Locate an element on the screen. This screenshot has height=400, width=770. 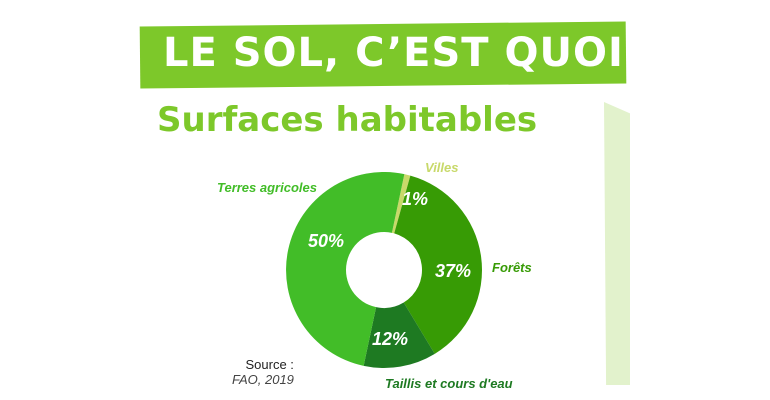
chart-subtitle: Surfaces habitables is located at coordinates (347, 120).